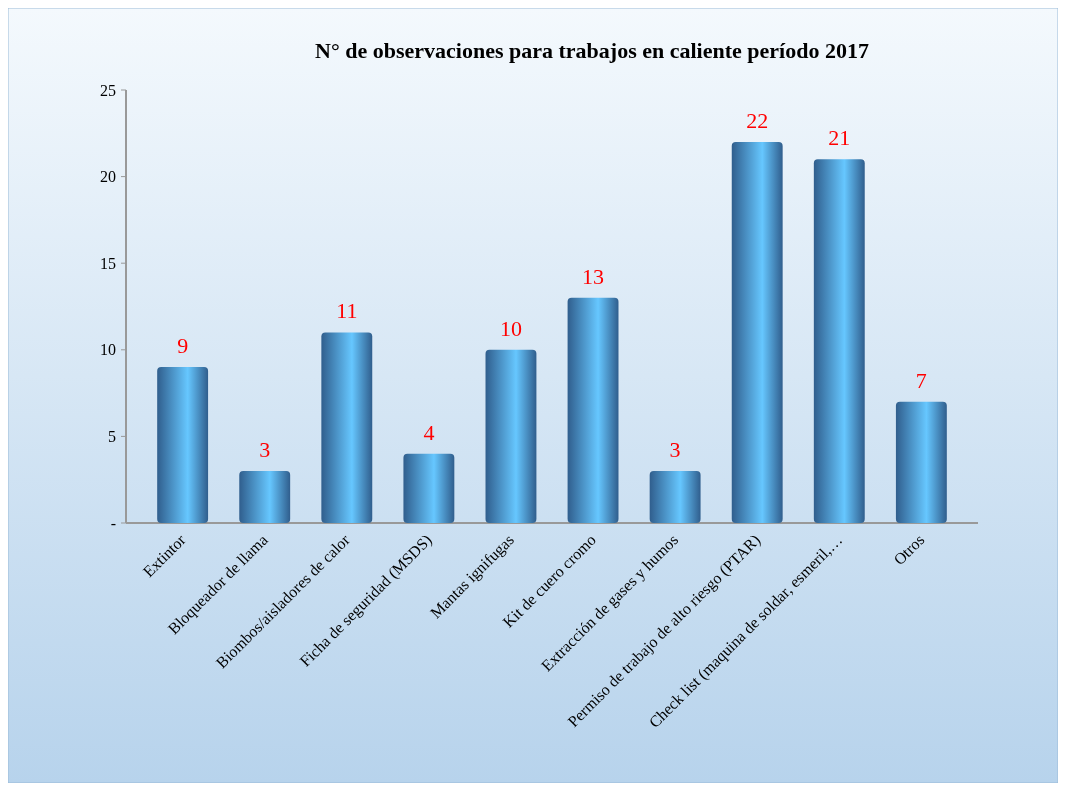 The image size is (1066, 791). I want to click on data-label: 22, so click(757, 120).